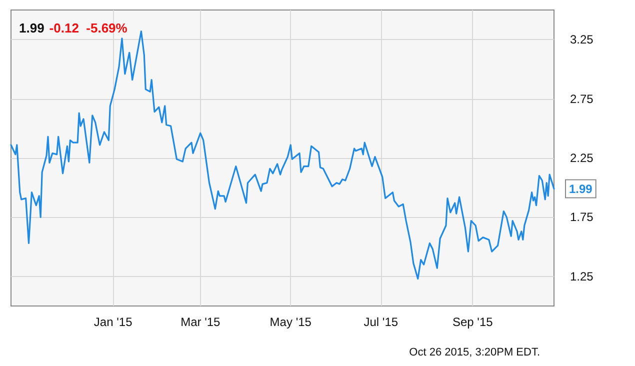 The width and height of the screenshot is (635, 366). What do you see at coordinates (474, 352) in the screenshot?
I see `text: Oct 26 2015, 3:20PM EDT.` at bounding box center [474, 352].